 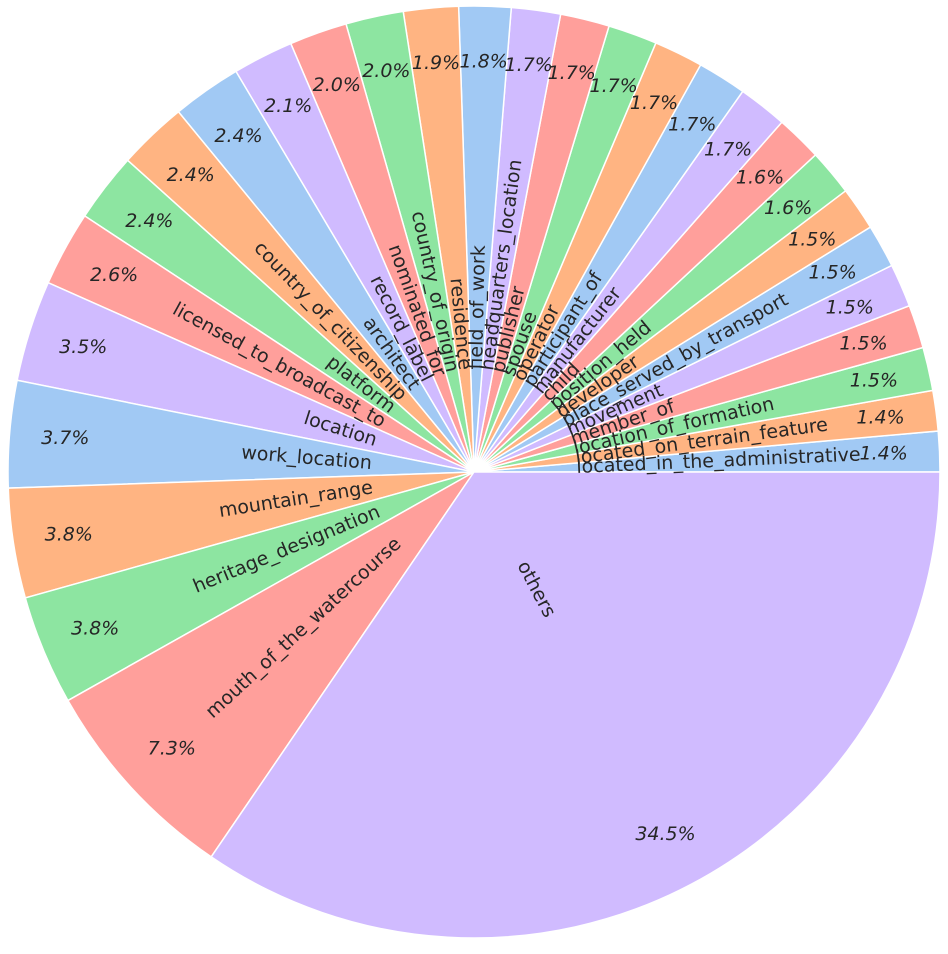 I want to click on percentage-label: 7.3%, so click(x=172, y=749).